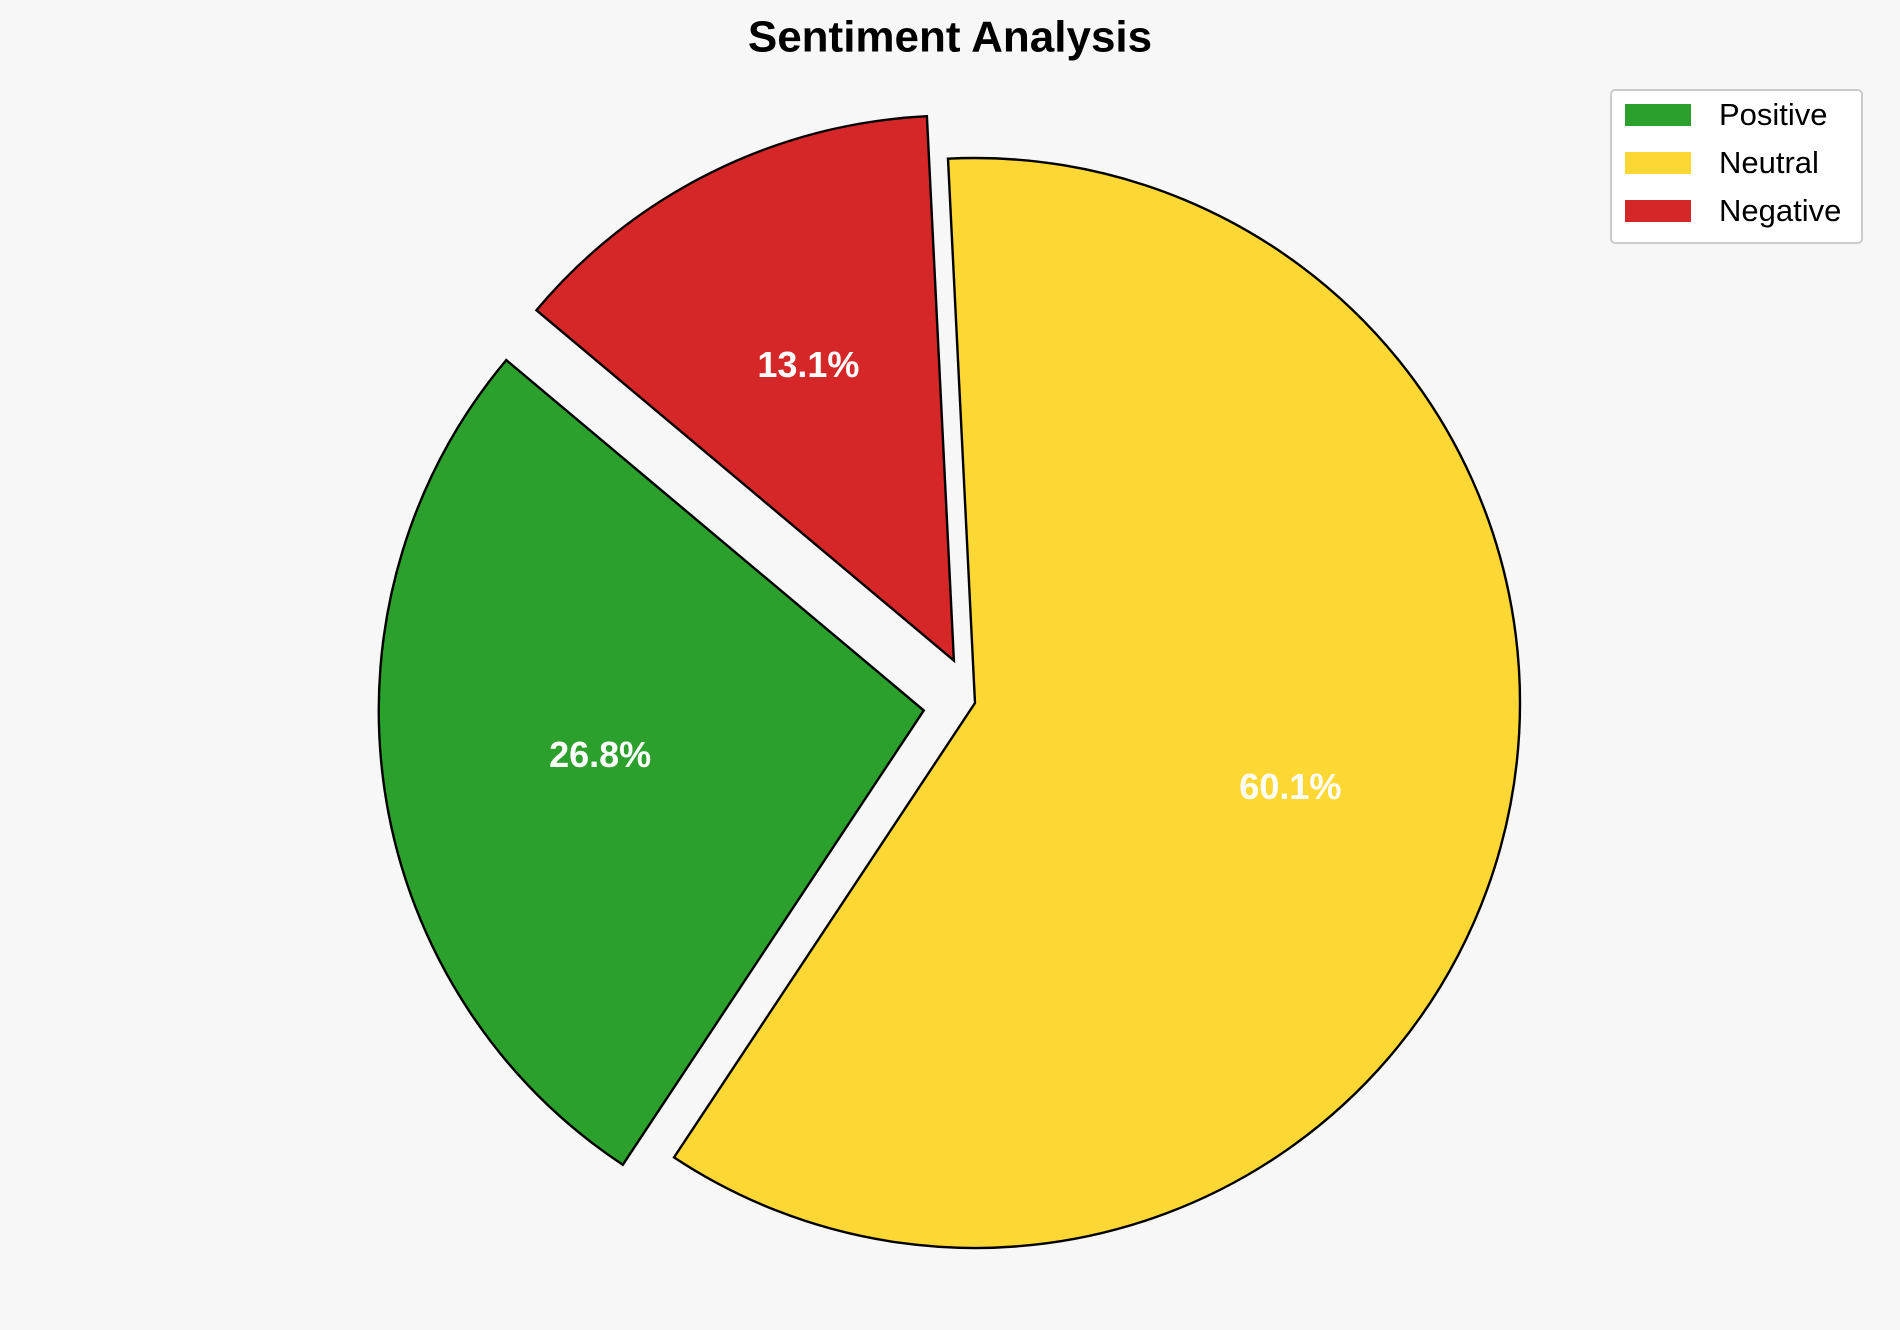 The image size is (1900, 1330). I want to click on pie-slice, so click(745, 389).